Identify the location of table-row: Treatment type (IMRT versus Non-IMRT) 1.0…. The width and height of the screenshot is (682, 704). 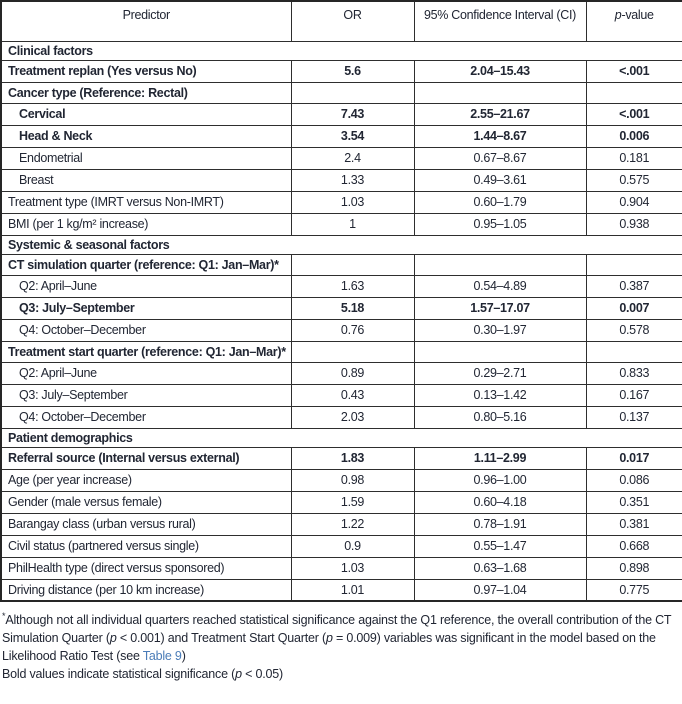
(341, 202).